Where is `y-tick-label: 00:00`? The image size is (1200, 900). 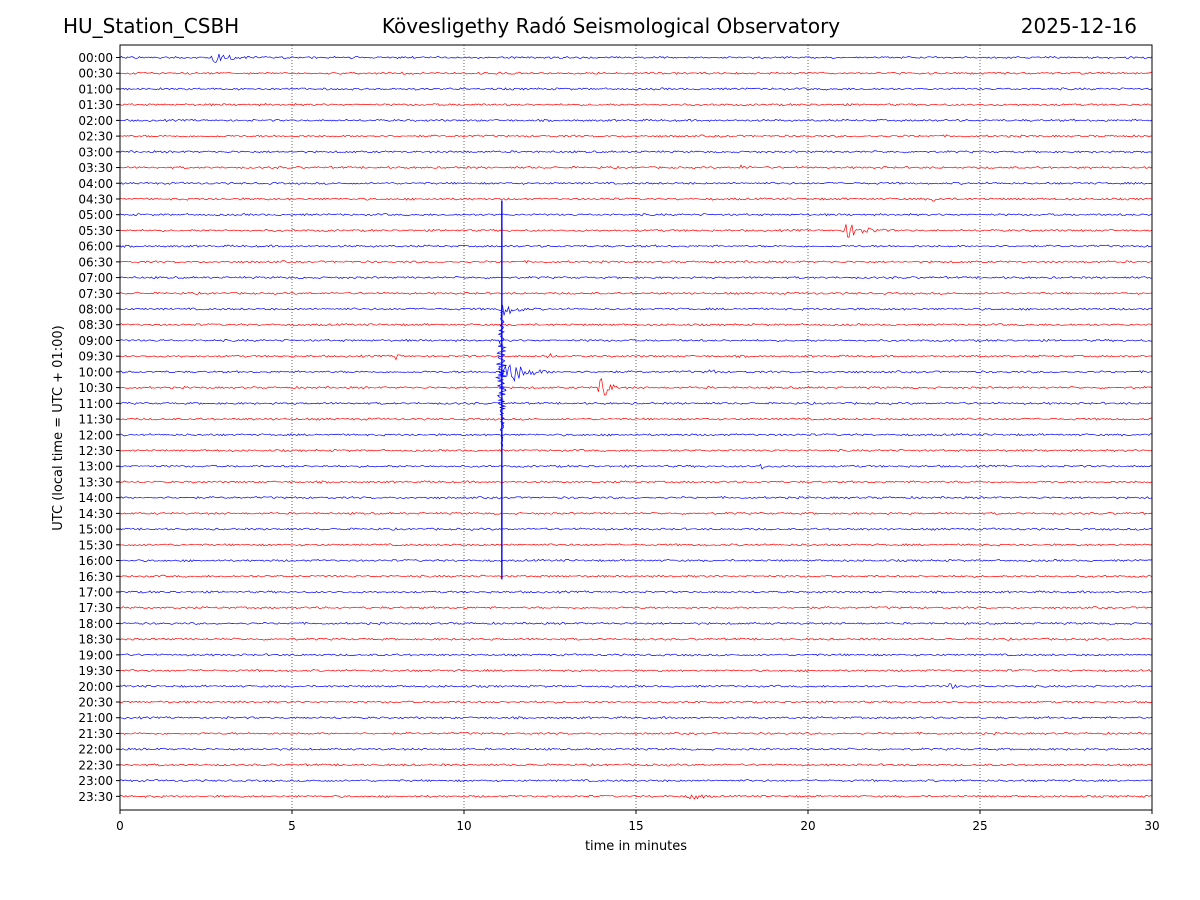
y-tick-label: 00:00 is located at coordinates (95, 58).